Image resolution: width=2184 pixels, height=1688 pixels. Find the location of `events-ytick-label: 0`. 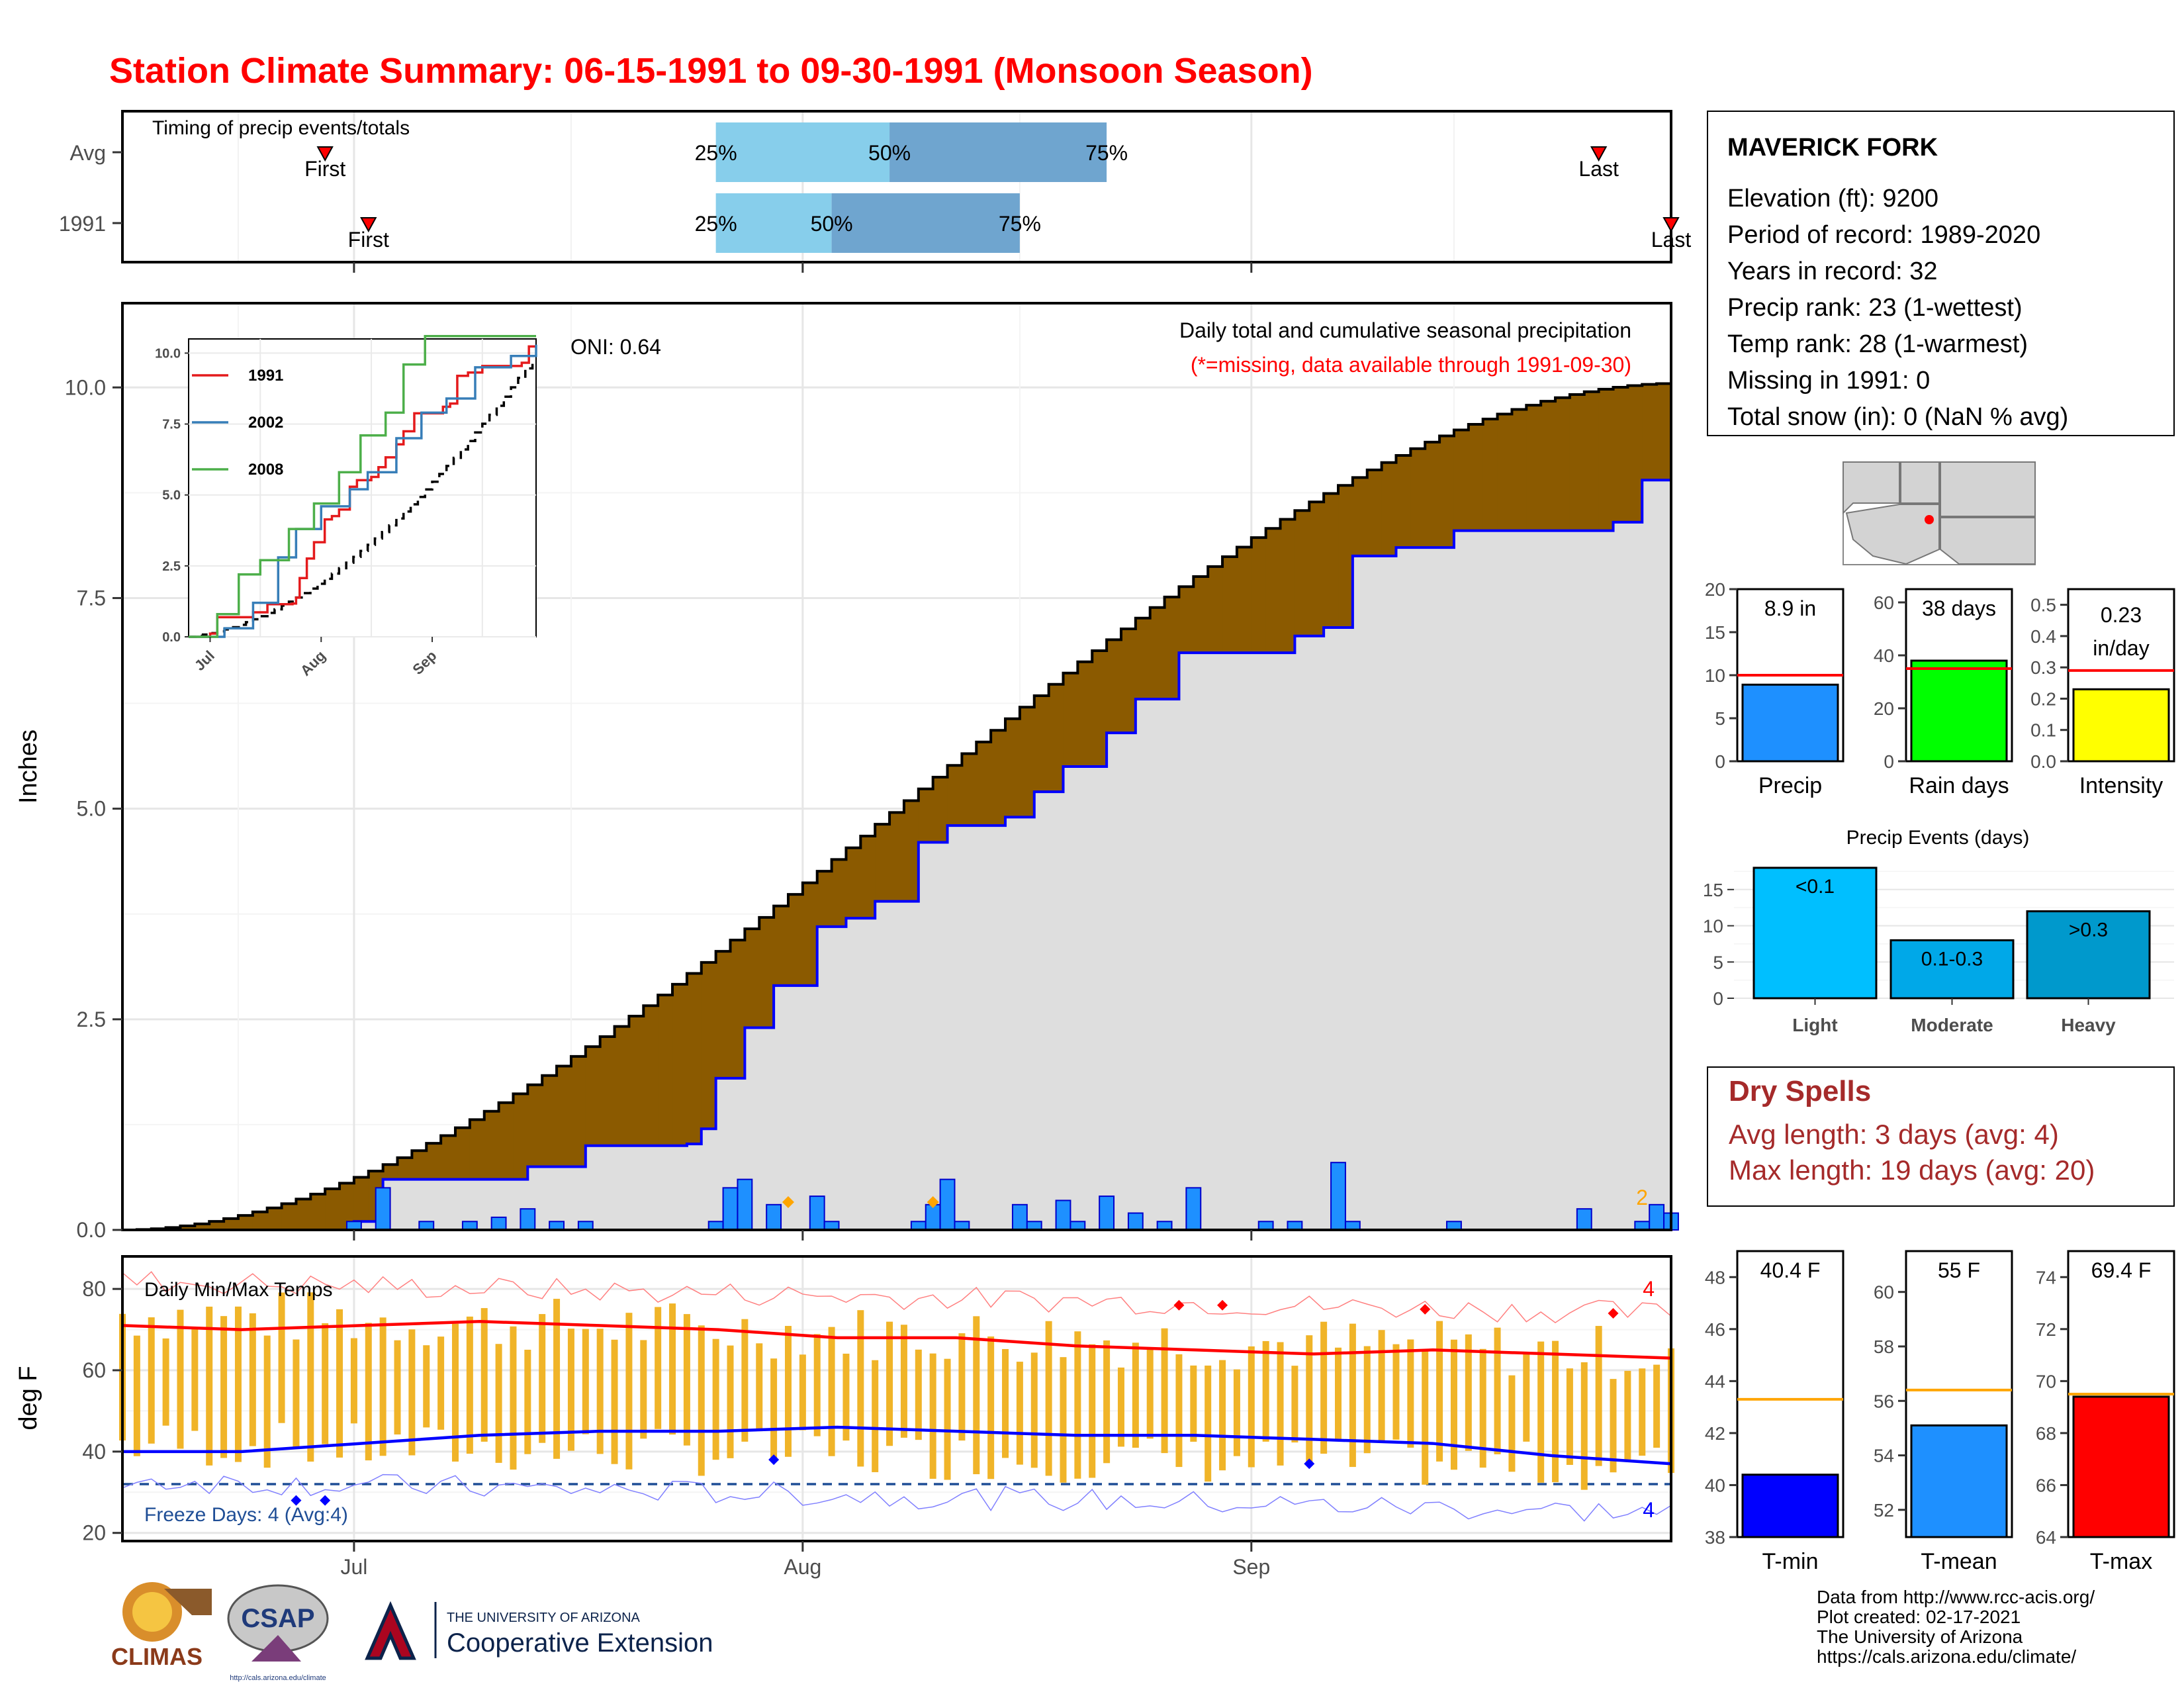

events-ytick-label: 0 is located at coordinates (1718, 998).